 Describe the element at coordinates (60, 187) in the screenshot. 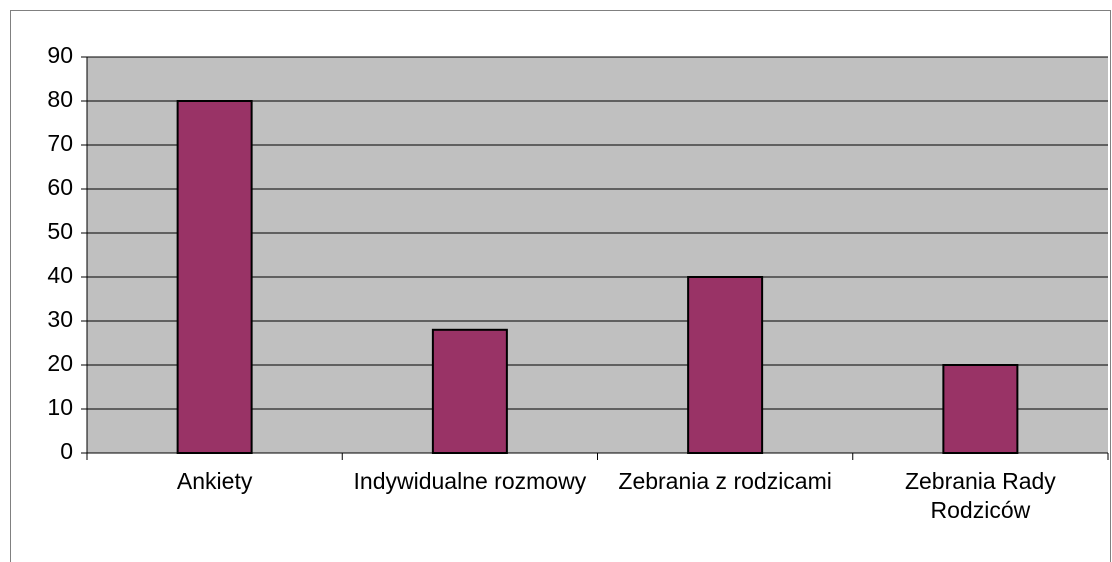

I see `y-tick-label: 60` at that location.